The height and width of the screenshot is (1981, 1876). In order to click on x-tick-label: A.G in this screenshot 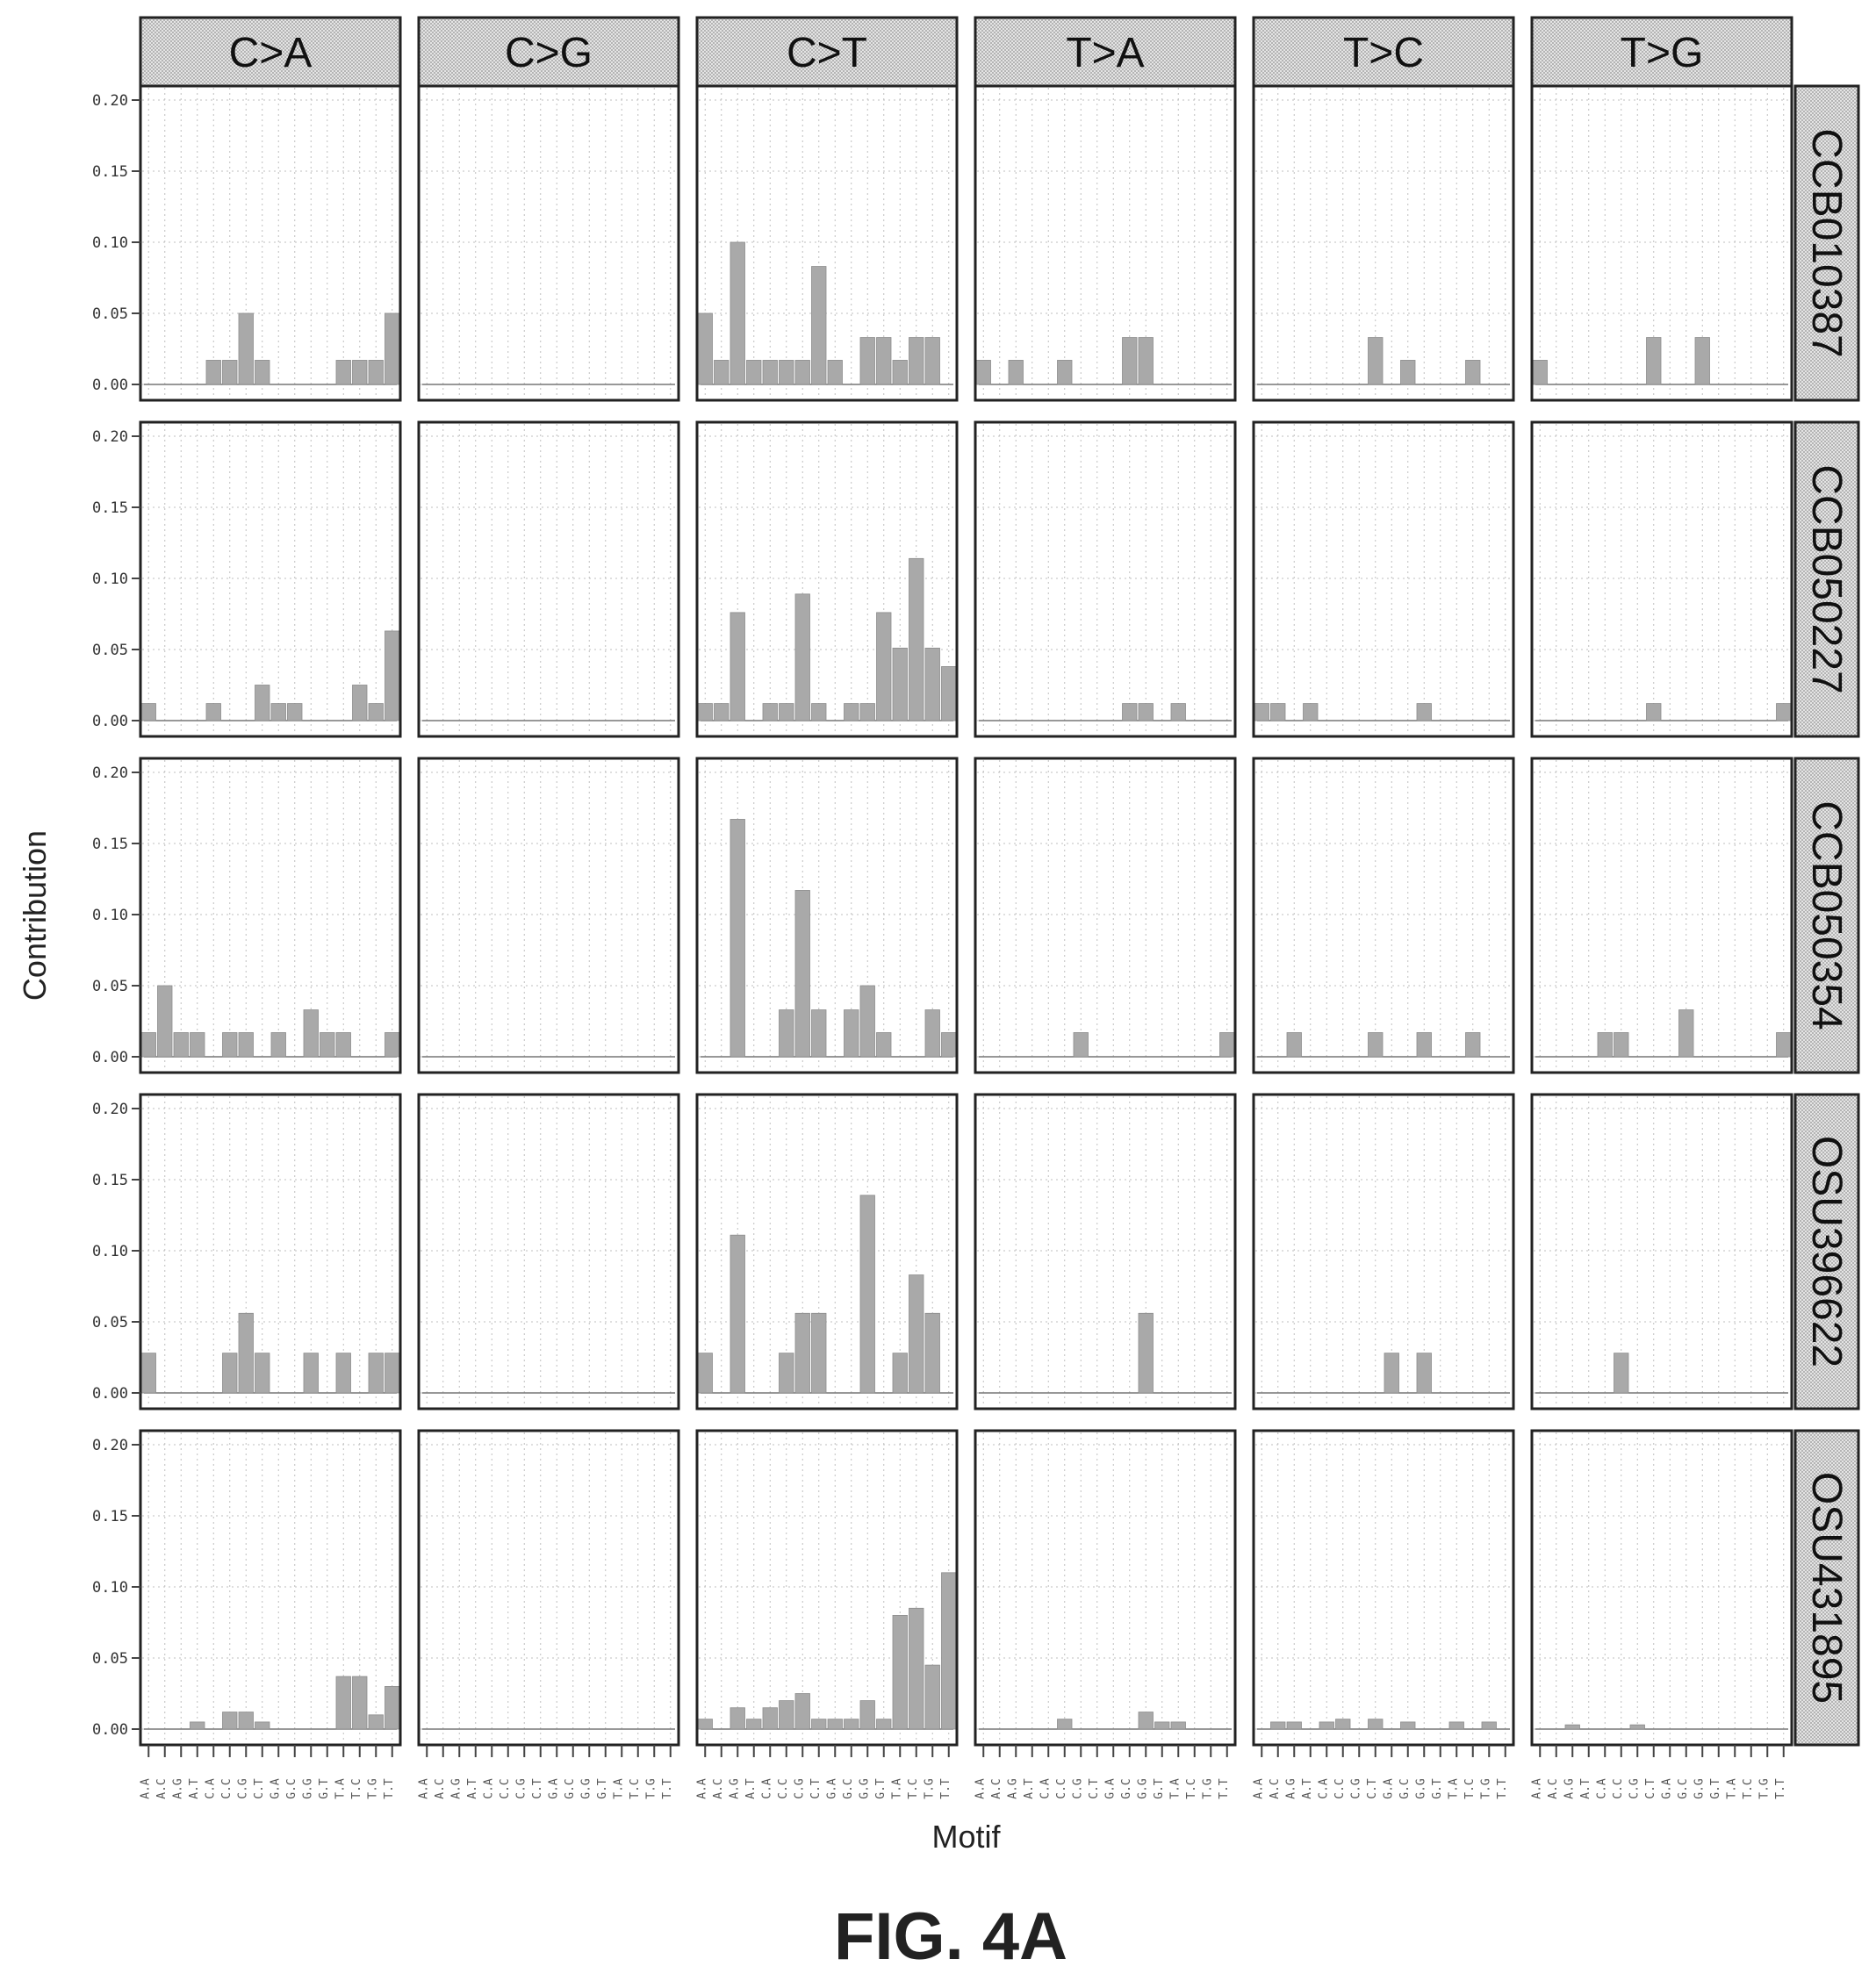, I will do `click(1013, 1788)`.